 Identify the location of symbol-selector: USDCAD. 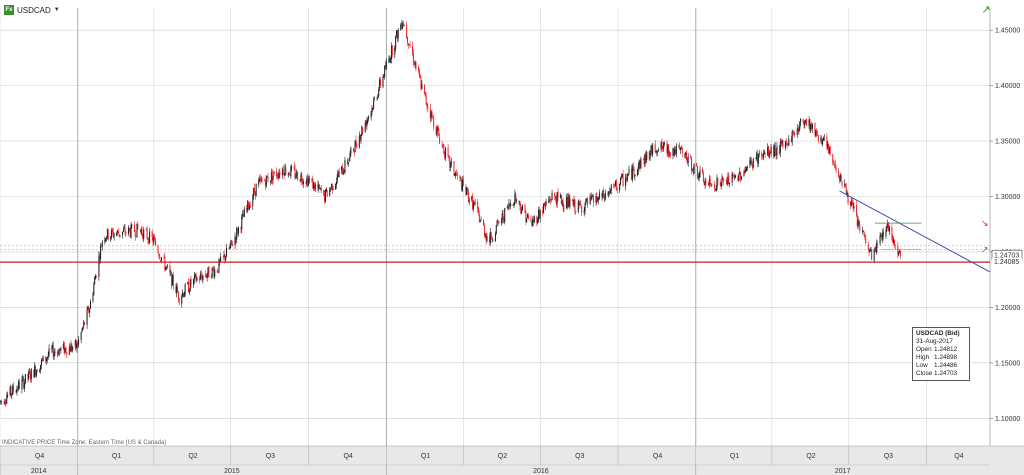
(34, 10).